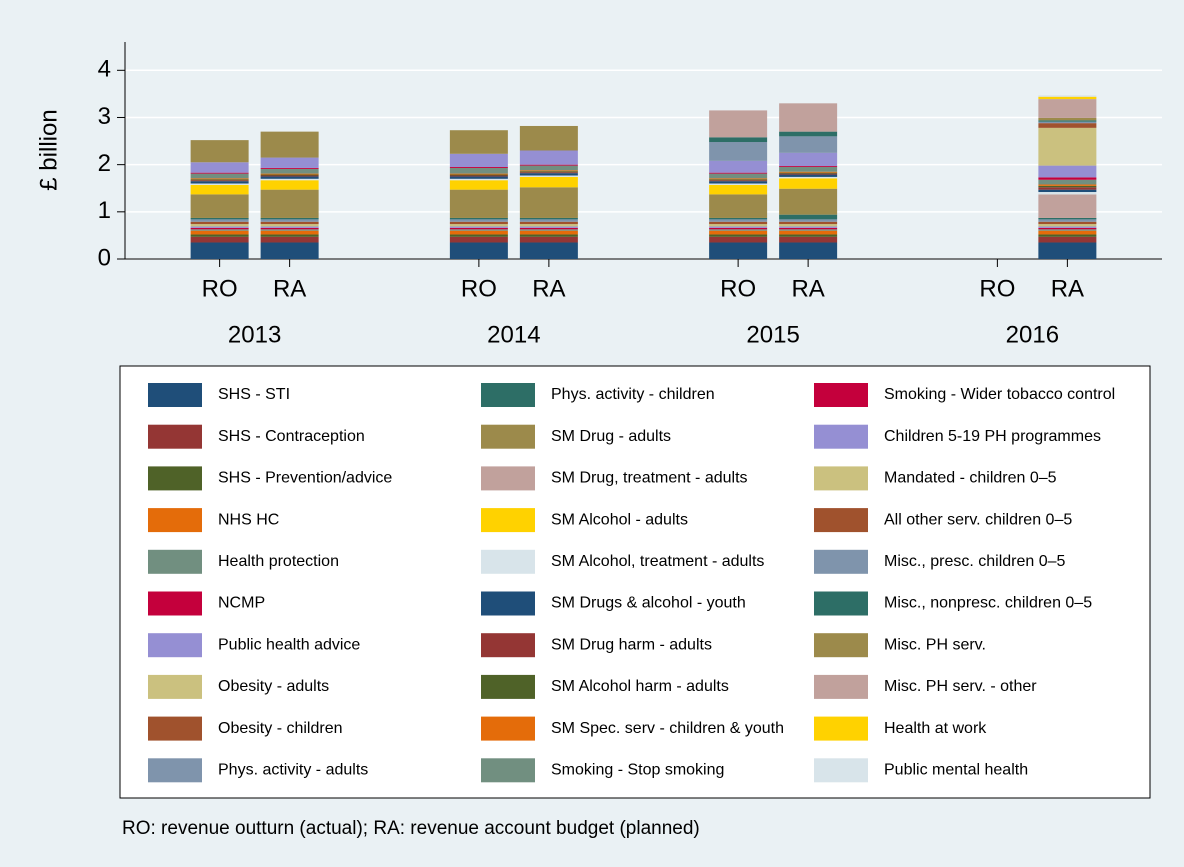 This screenshot has height=867, width=1184. What do you see at coordinates (648, 603) in the screenshot?
I see `legend-label: SM Drugs & alcohol - youth` at bounding box center [648, 603].